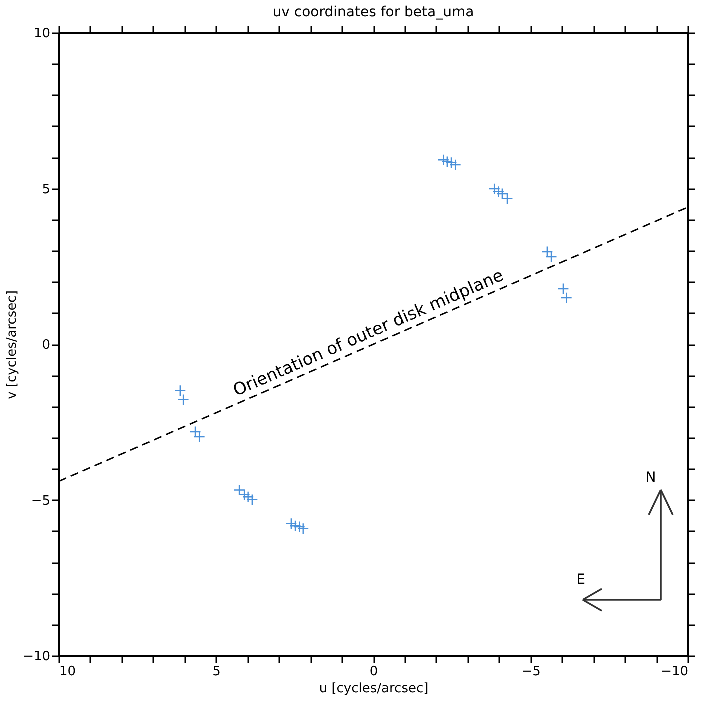  Describe the element at coordinates (68, 672) in the screenshot. I see `x-tick-label: 10` at that location.